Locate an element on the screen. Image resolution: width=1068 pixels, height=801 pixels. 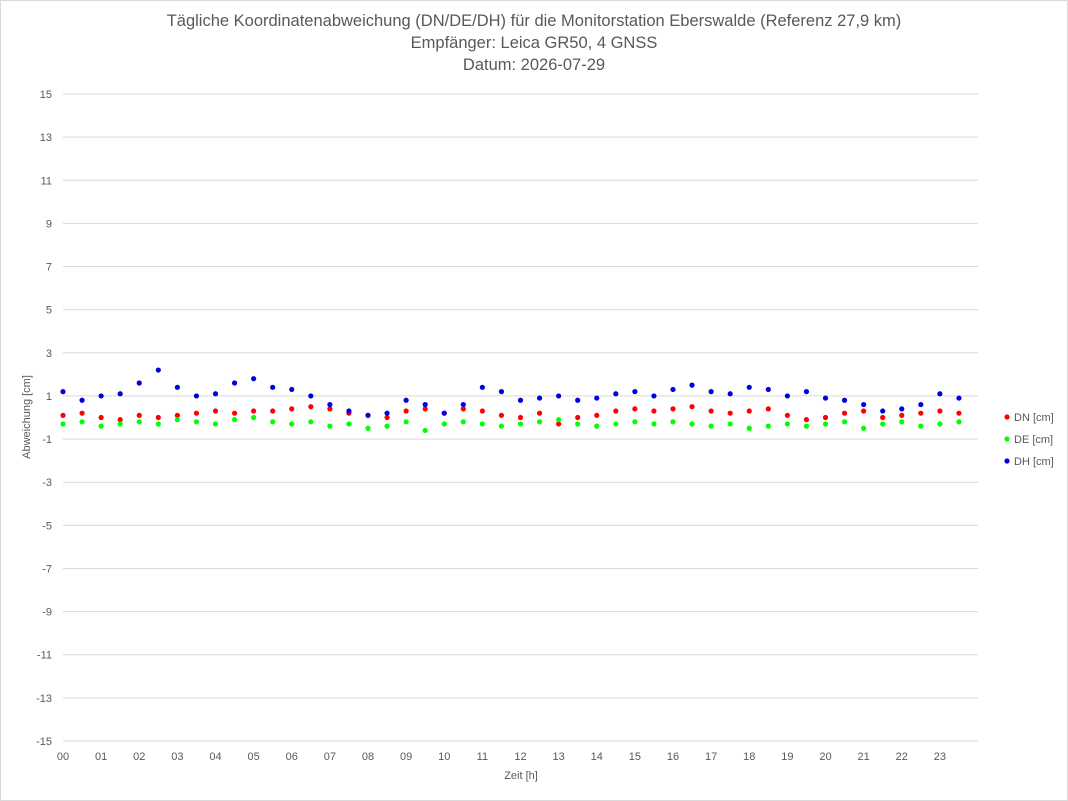
series-dh is located at coordinates (511, 392).